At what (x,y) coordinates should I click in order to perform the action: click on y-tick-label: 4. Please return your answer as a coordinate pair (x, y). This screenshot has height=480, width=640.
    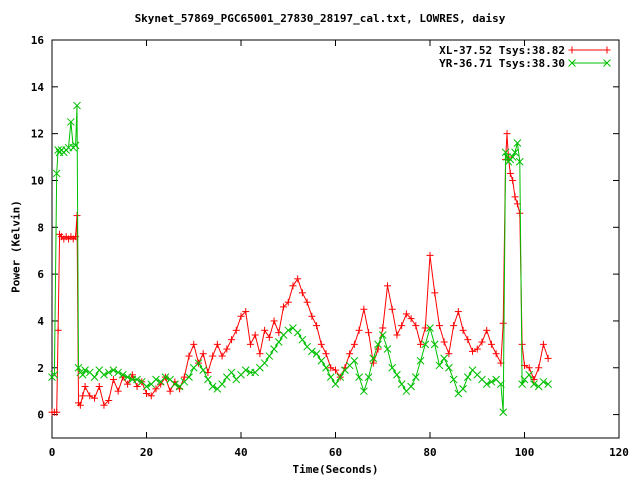
    Looking at the image, I should click on (40, 321).